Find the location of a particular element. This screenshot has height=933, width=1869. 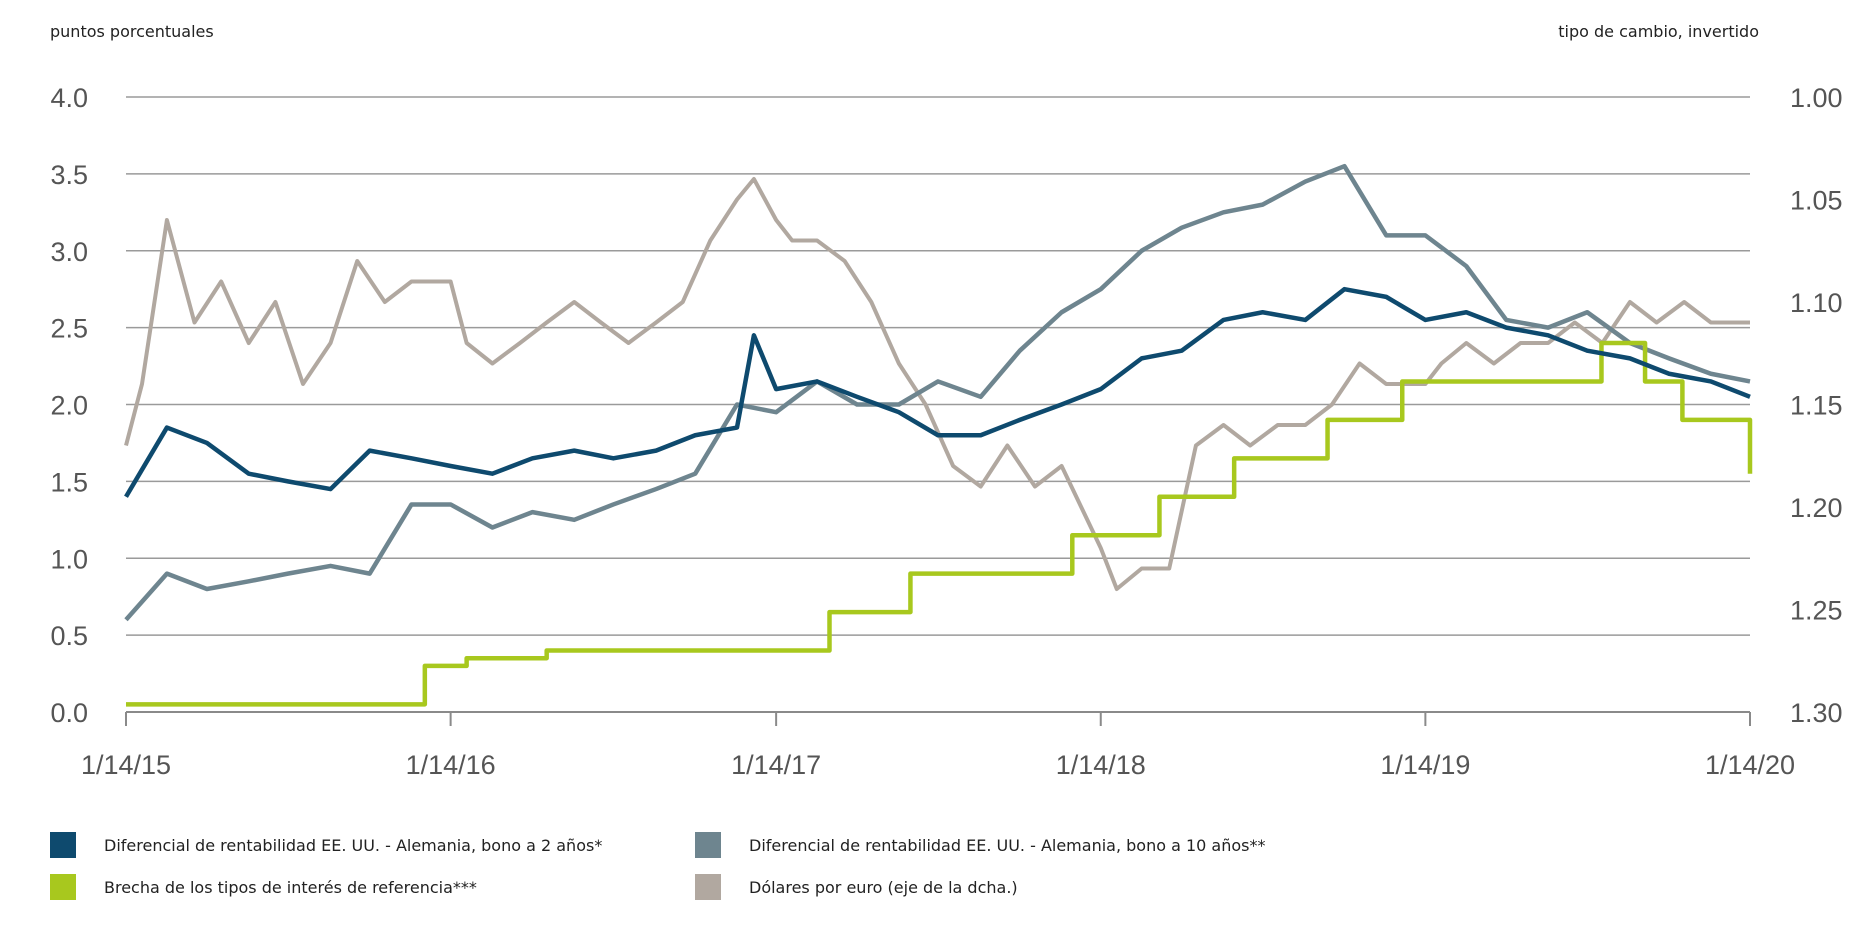

y-right-tick-label: 1.30 is located at coordinates (1816, 713).